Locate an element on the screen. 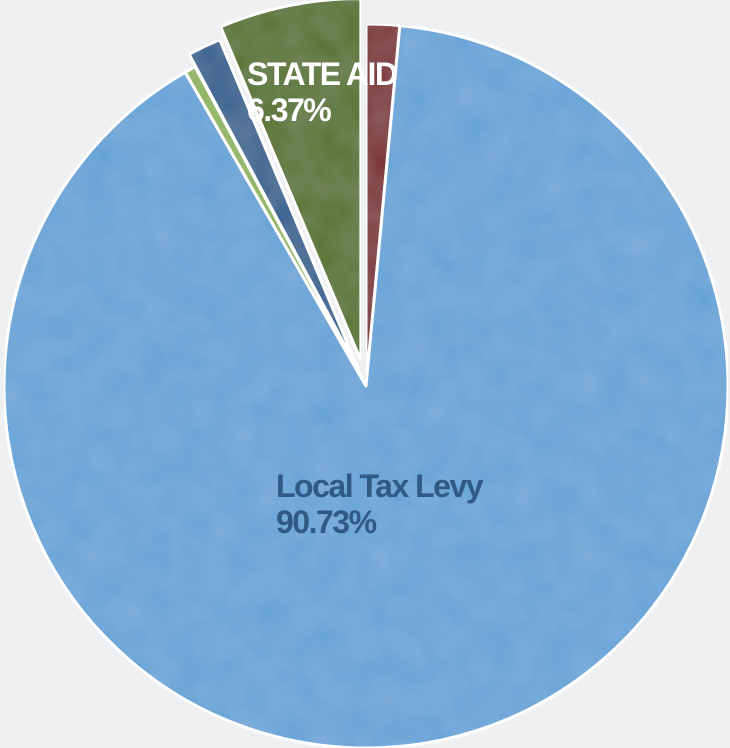 This screenshot has width=730, height=748. slice-name-label: Local Tax Levy is located at coordinates (380, 486).